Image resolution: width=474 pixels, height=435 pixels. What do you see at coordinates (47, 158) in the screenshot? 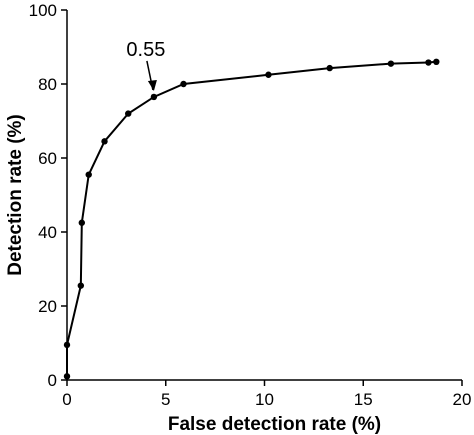
I see `y-tick-label: 60` at bounding box center [47, 158].